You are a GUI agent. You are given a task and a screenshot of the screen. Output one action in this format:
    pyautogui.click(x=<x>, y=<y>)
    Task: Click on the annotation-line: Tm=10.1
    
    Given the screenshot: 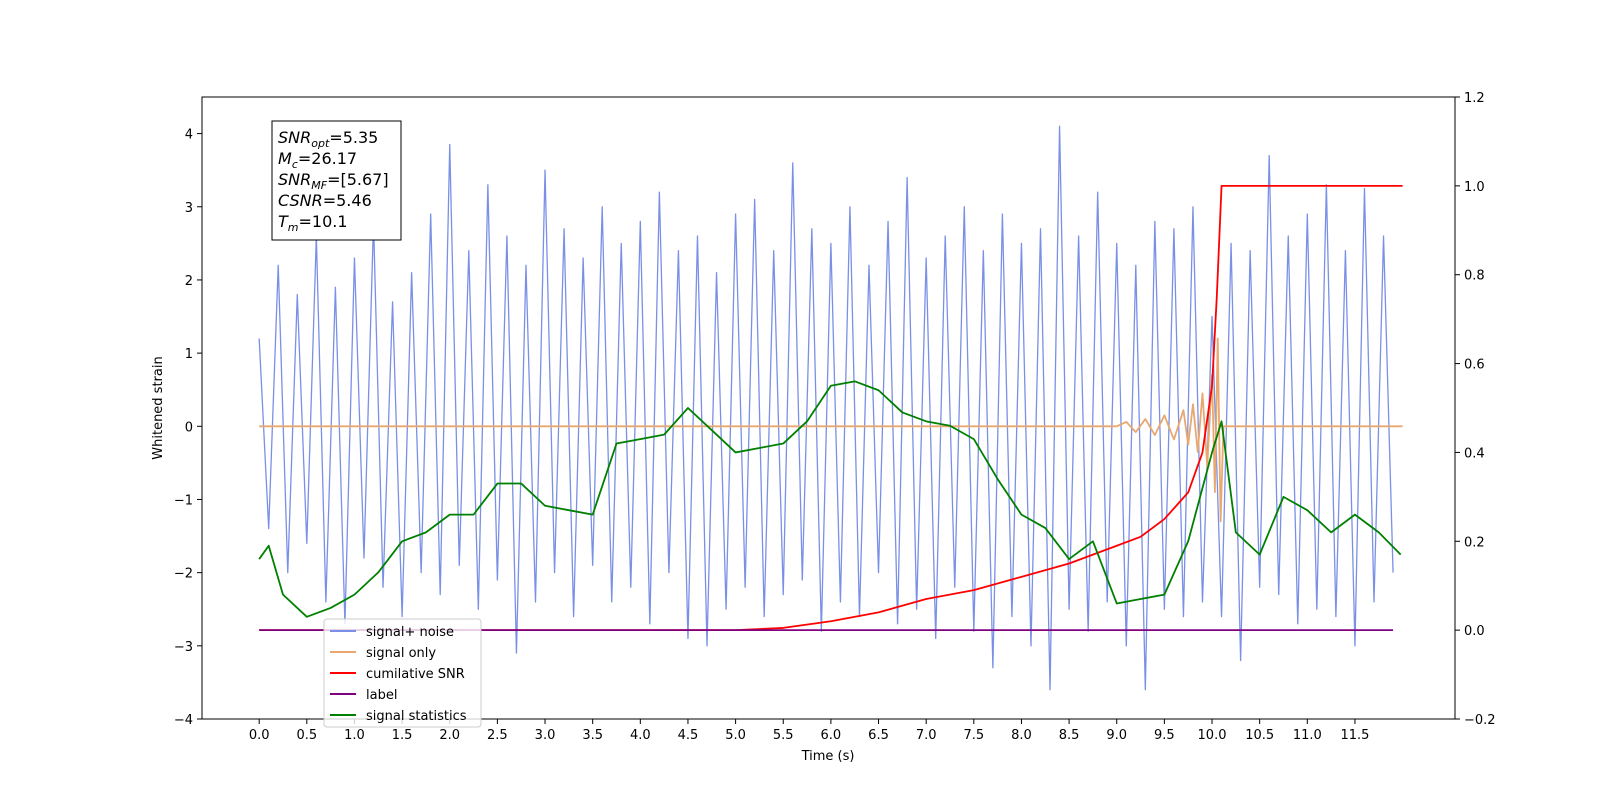 What is the action you would take?
    pyautogui.click(x=313, y=223)
    